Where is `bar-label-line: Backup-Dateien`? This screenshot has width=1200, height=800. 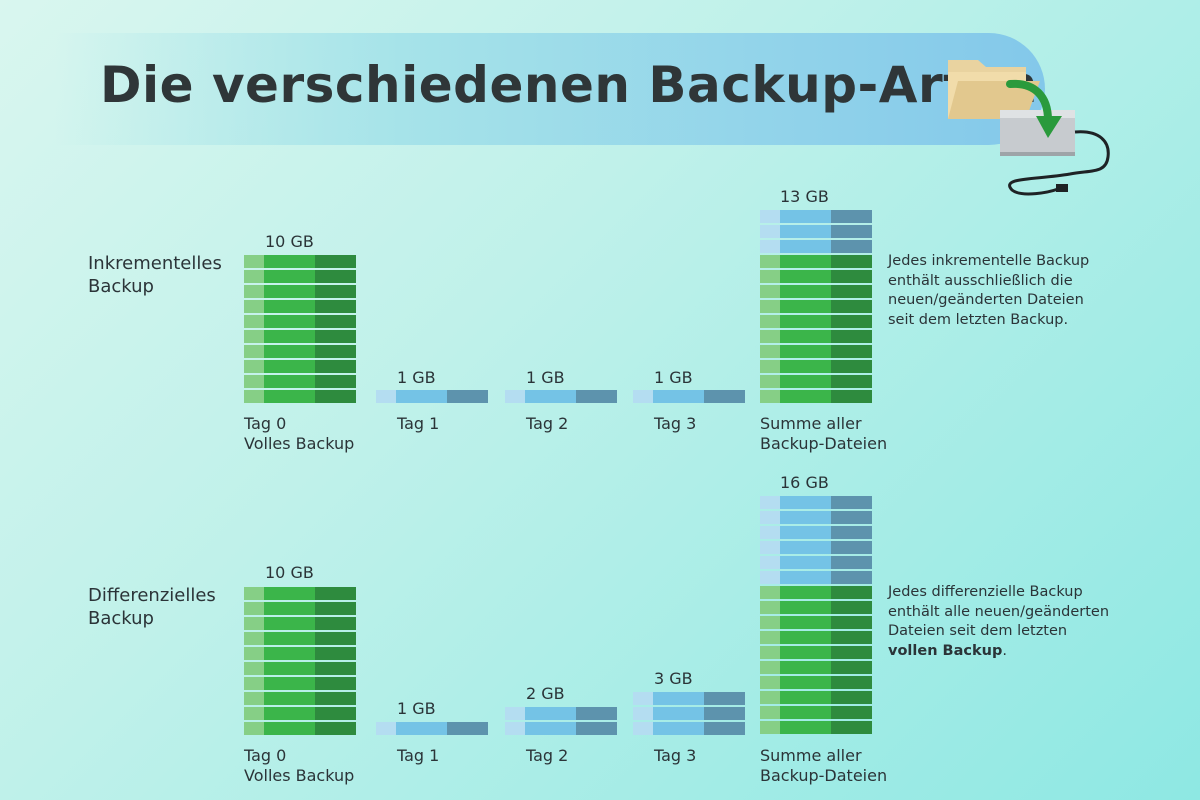 bar-label-line: Backup-Dateien is located at coordinates (824, 775).